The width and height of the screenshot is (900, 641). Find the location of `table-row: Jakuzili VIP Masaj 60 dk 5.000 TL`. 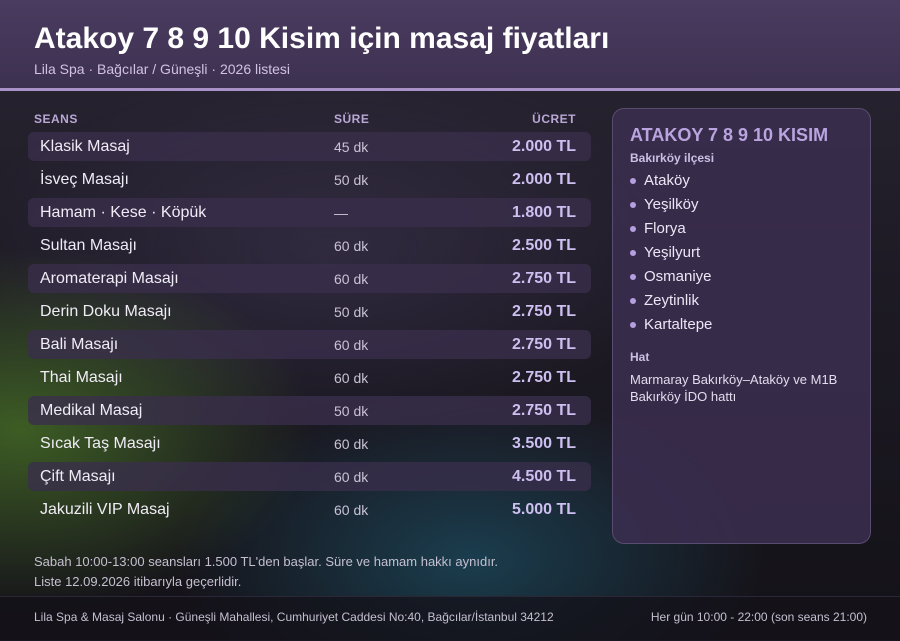

table-row: Jakuzili VIP Masaj 60 dk 5.000 TL is located at coordinates (309, 509).